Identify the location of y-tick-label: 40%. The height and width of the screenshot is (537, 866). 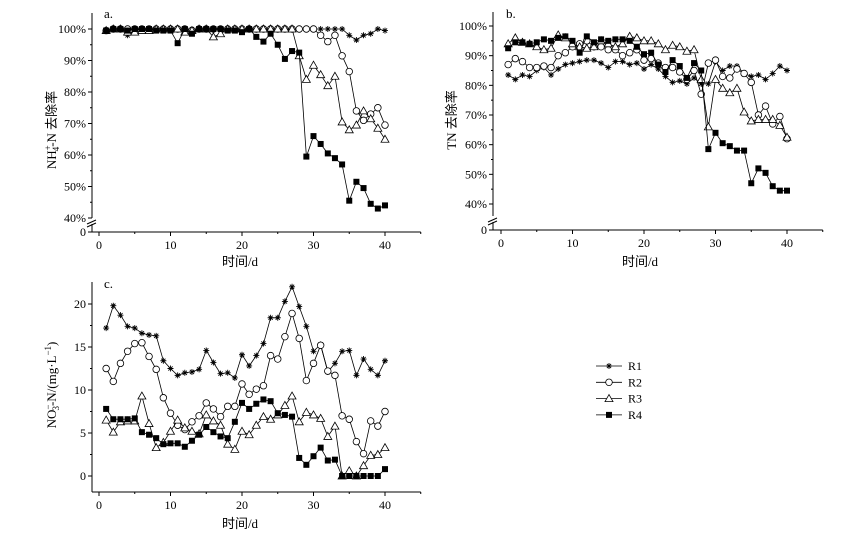
(75, 218).